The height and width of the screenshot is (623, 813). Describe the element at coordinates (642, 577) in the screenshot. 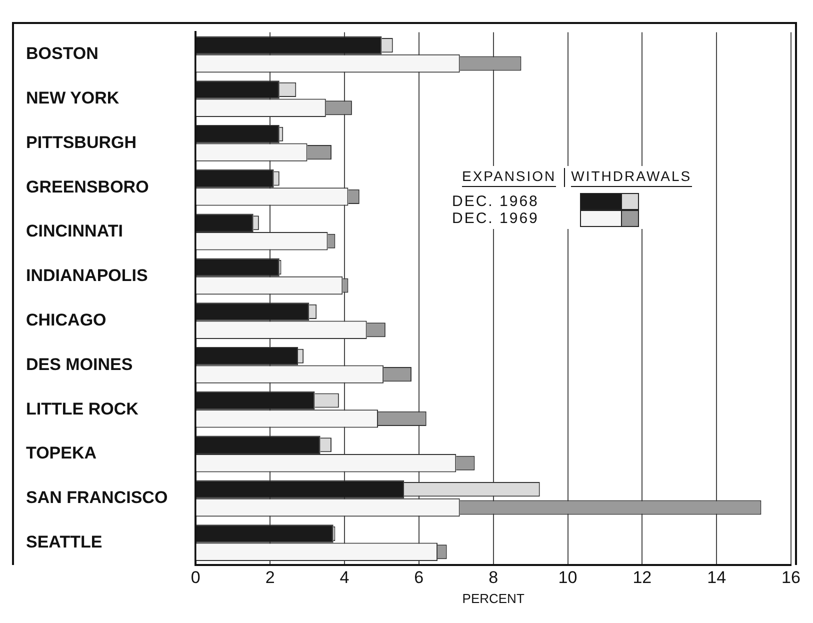

I see `x-tick-label: 12` at that location.